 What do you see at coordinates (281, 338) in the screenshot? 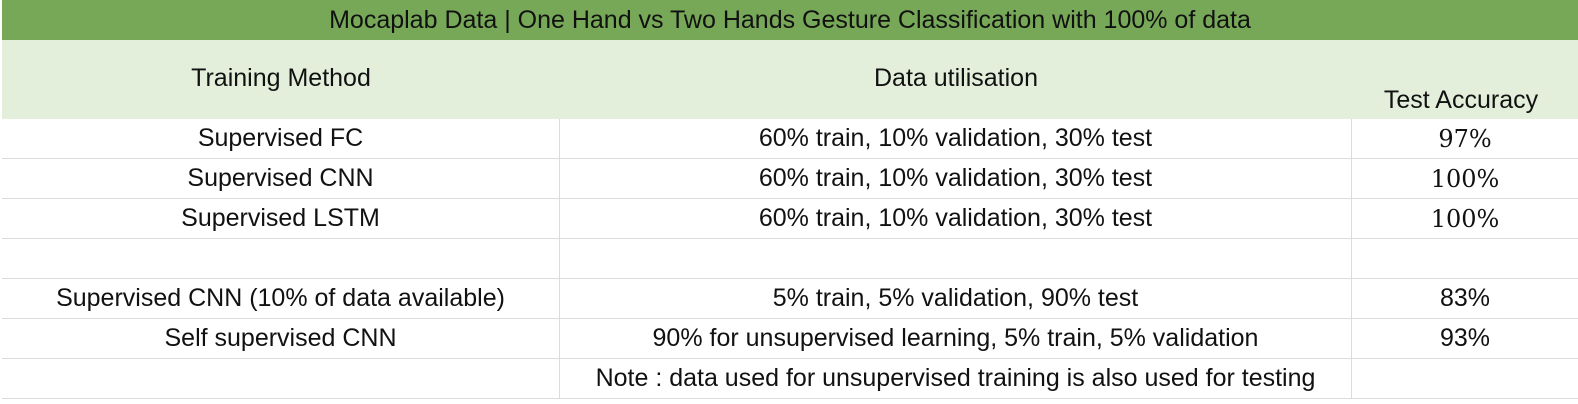
I see `cell-training-method: Self supervised CNN` at bounding box center [281, 338].